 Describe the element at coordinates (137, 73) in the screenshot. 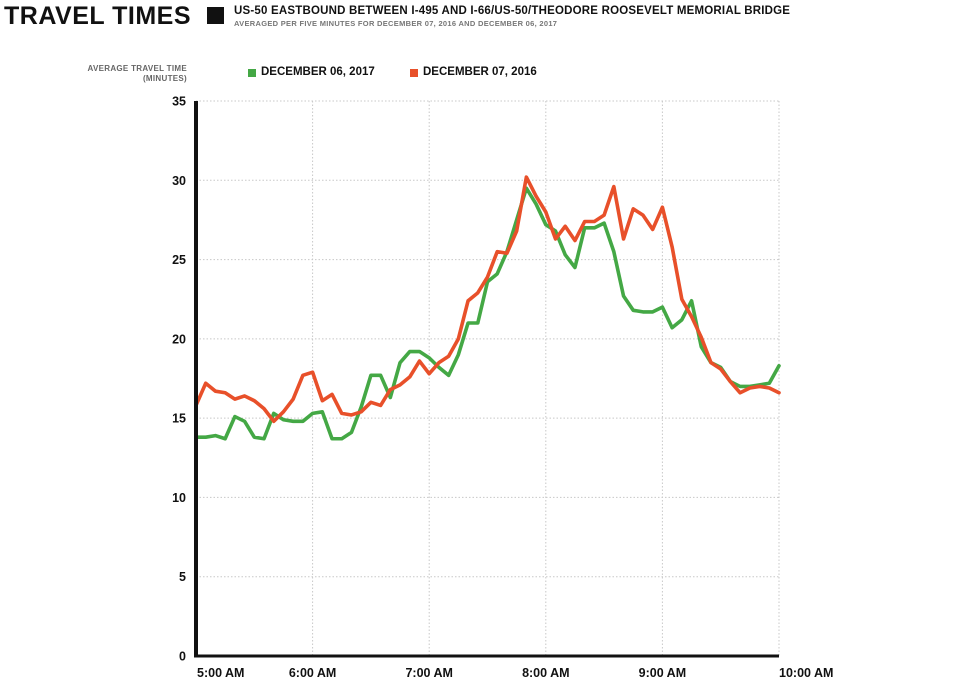

I see `y-axis-label: AVERAGE TRAVEL TIME (MINUTES)` at that location.